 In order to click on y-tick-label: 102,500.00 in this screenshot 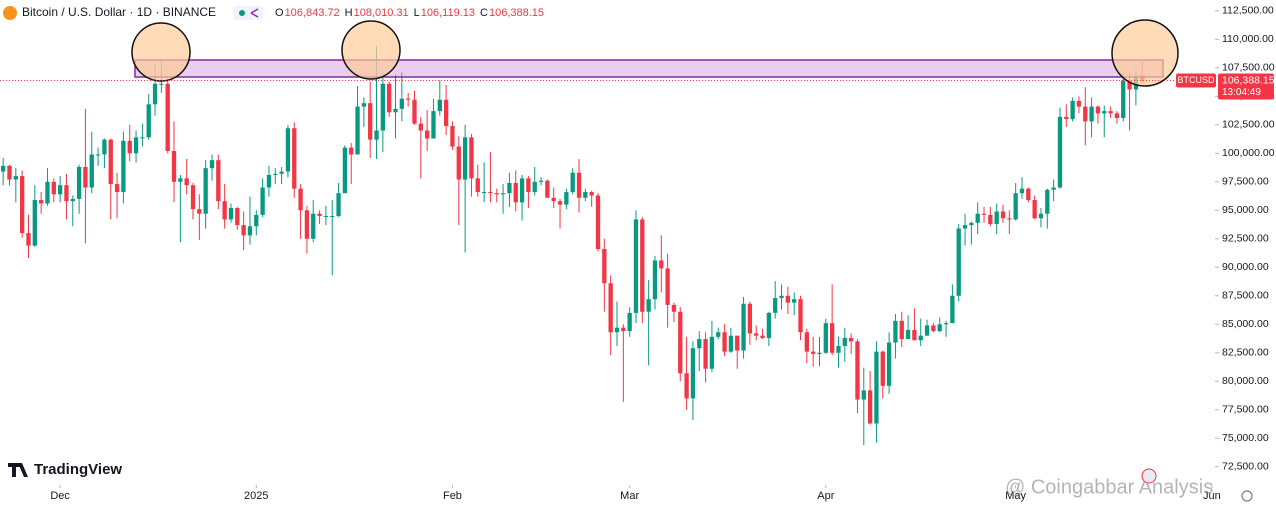, I will do `click(1248, 125)`.